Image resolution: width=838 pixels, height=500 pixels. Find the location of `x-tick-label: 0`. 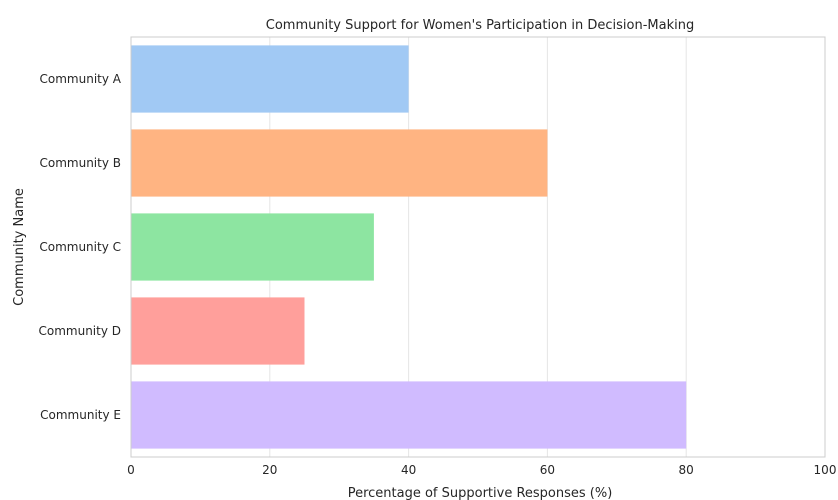

x-tick-label: 0 is located at coordinates (131, 470).